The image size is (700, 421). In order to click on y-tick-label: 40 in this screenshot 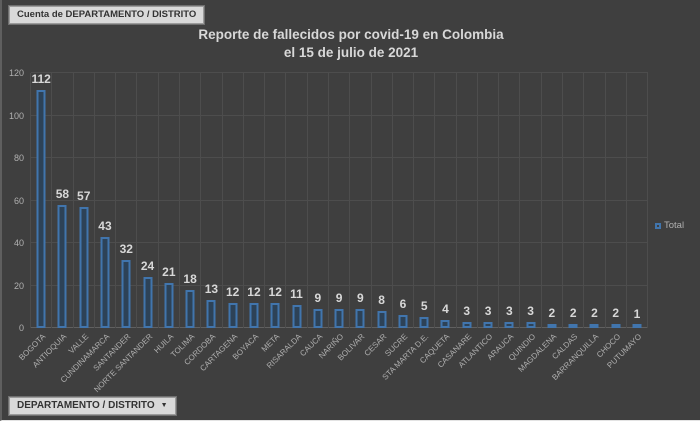, I will do `click(18, 243)`.